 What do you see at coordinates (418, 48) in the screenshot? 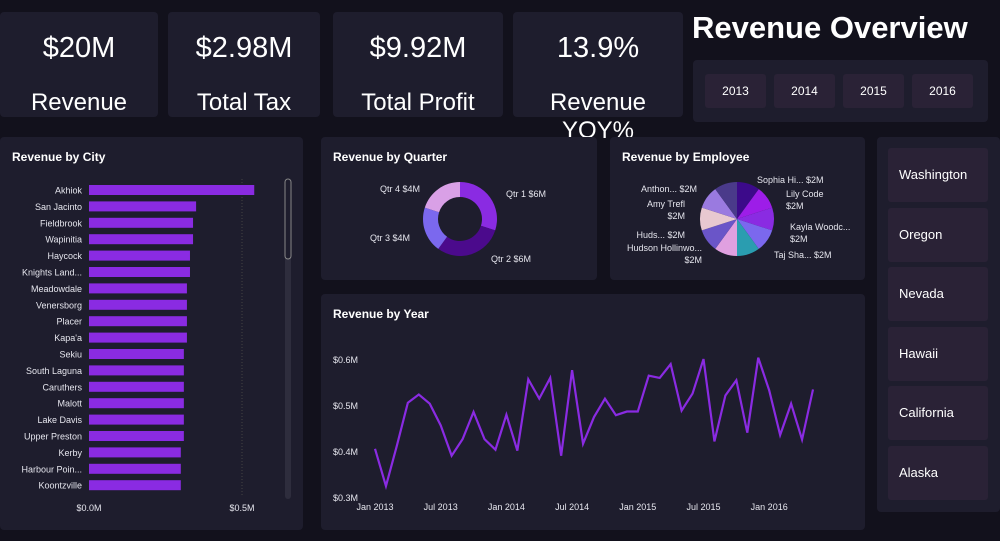
I see `kpi-value: $9.92M` at bounding box center [418, 48].